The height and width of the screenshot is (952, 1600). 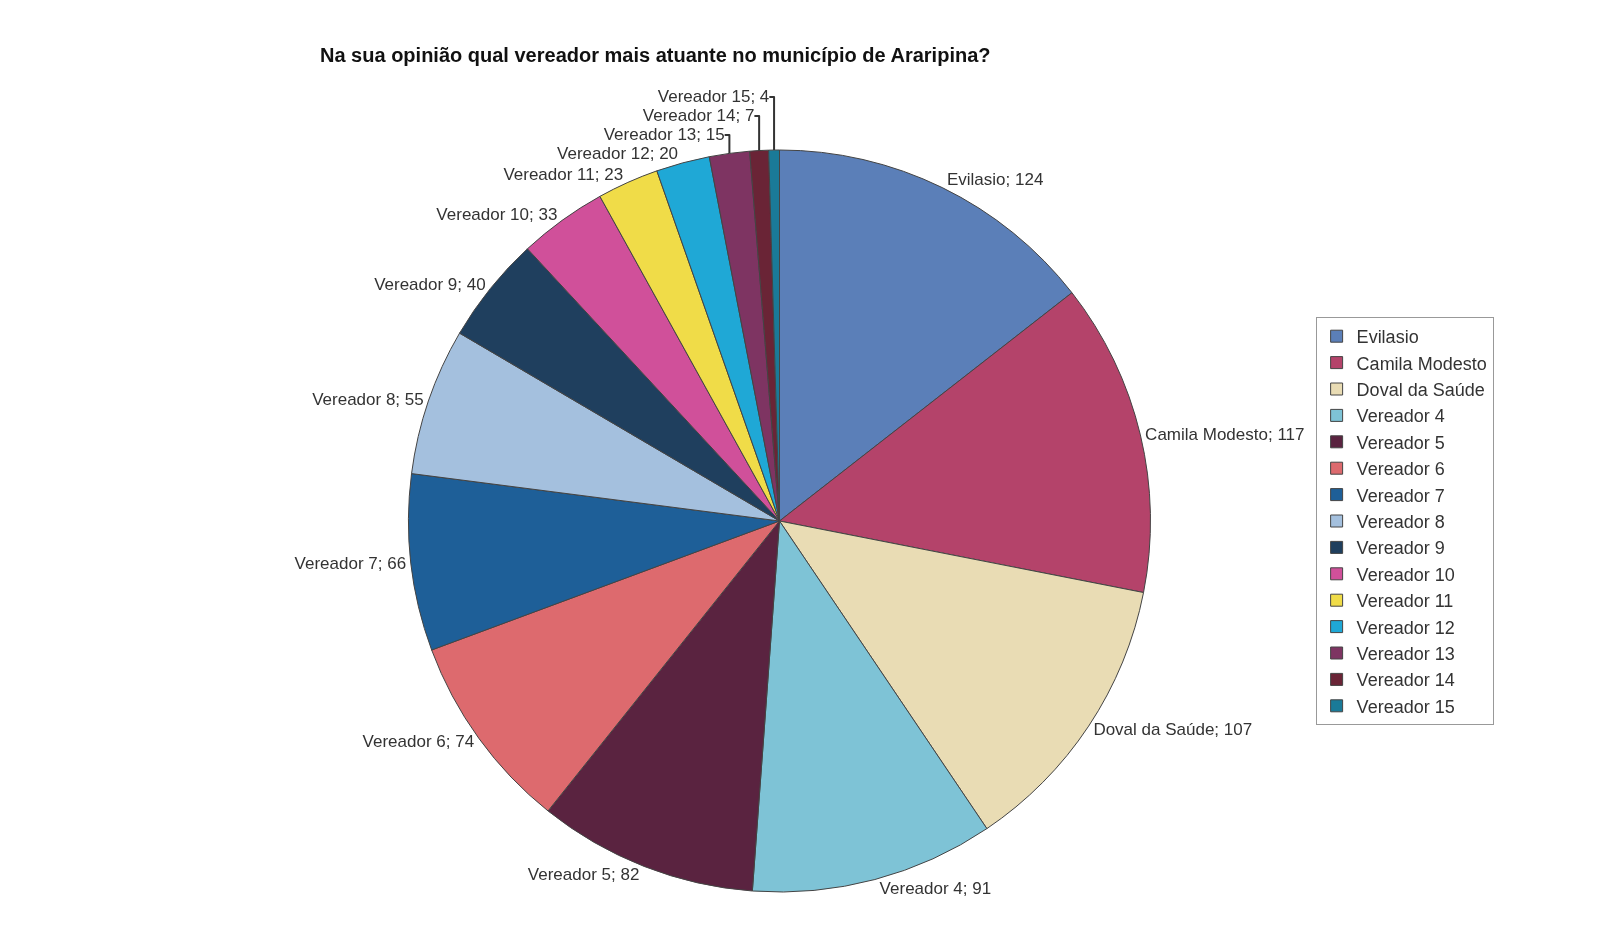 I want to click on data-label: Vereador 4; 91, so click(x=935, y=888).